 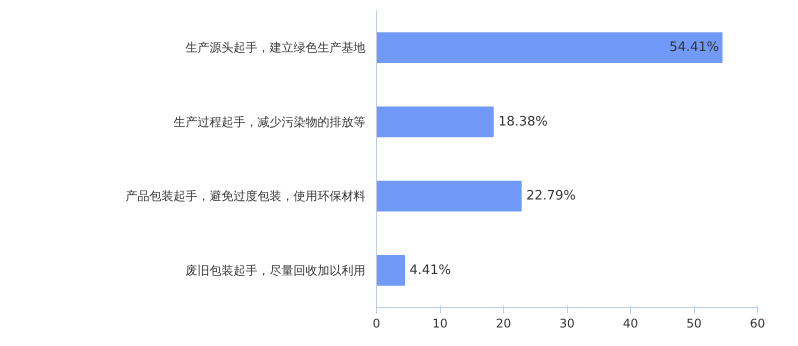 What do you see at coordinates (276, 47) in the screenshot?
I see `y-tick-label: 生产源头起手，建立绿色生产基地` at bounding box center [276, 47].